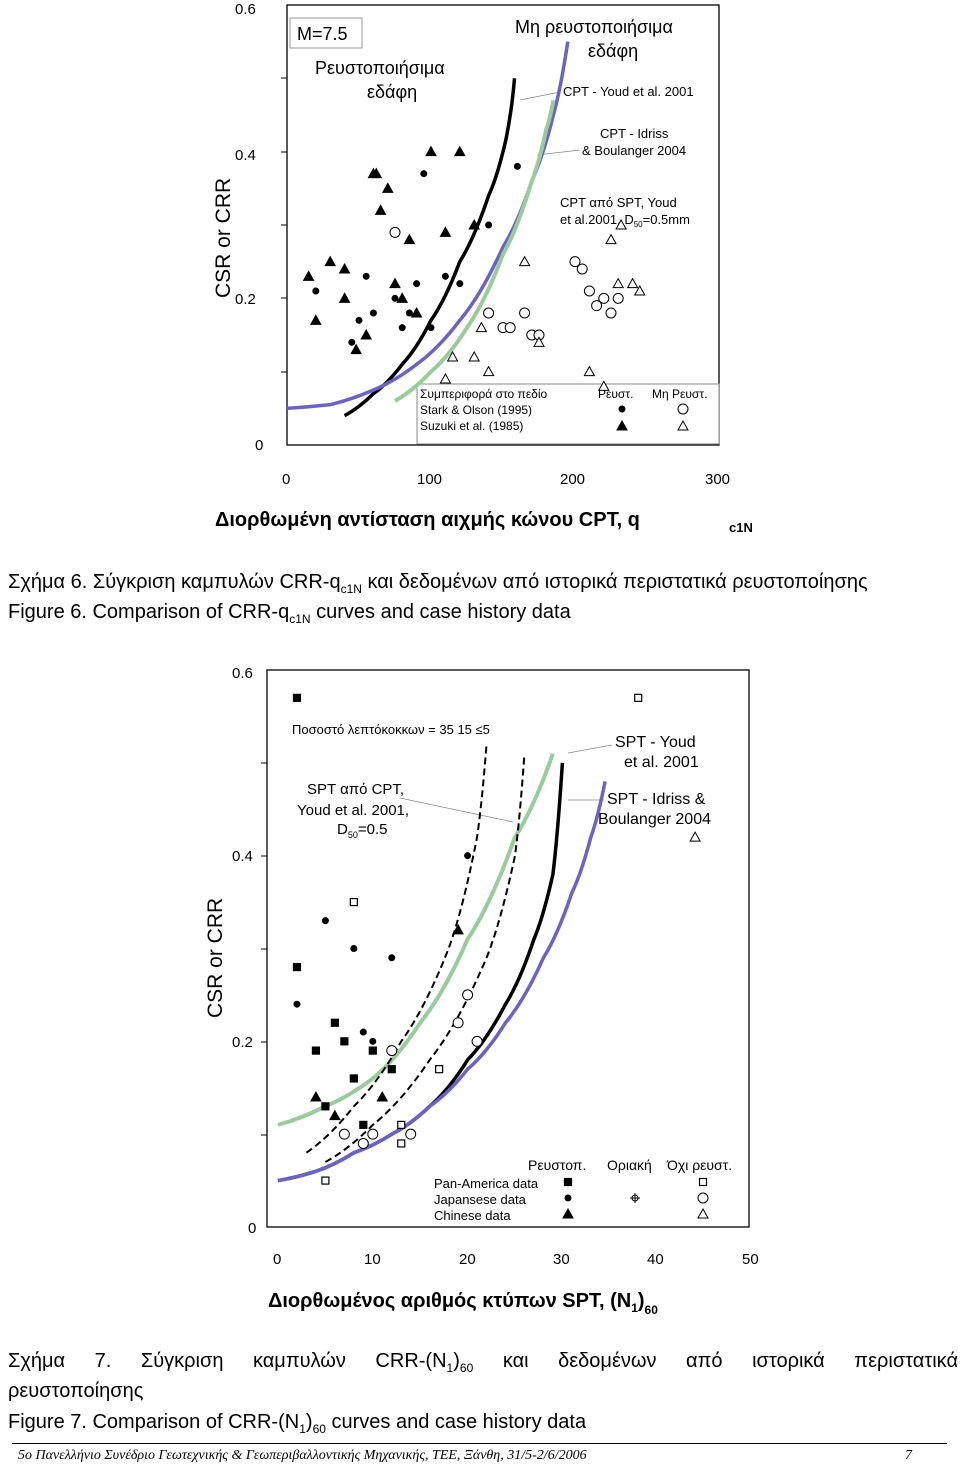 The image size is (960, 1469). What do you see at coordinates (703, 1182) in the screenshot?
I see `legend-marker-pan-nonliq` at bounding box center [703, 1182].